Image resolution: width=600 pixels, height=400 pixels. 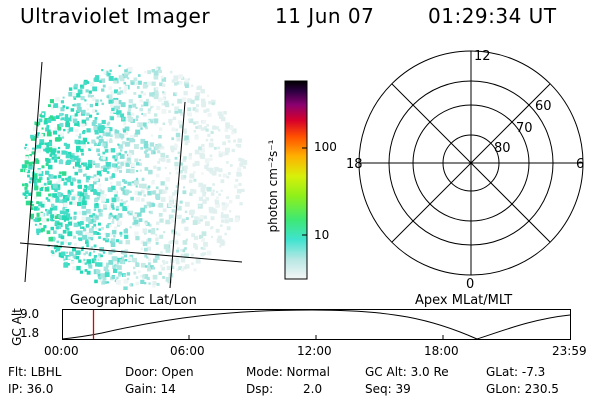 What do you see at coordinates (313, 389) in the screenshot?
I see `dsp-value: 2.0` at bounding box center [313, 389].